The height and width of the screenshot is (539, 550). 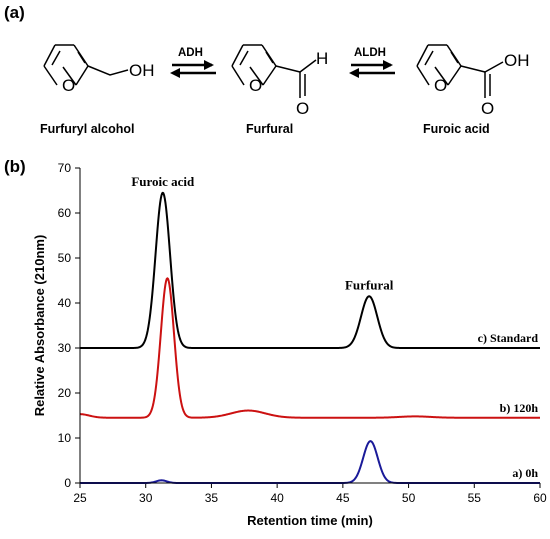 What do you see at coordinates (540, 498) in the screenshot?
I see `x-tick-label: 60` at bounding box center [540, 498].